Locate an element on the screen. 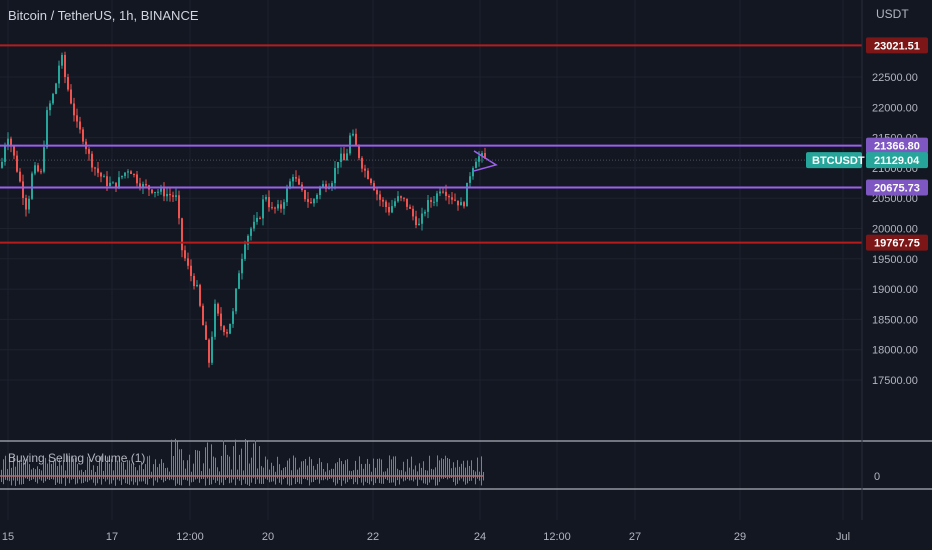 The width and height of the screenshot is (932, 550). x-tick-label: 12:00 is located at coordinates (557, 537).